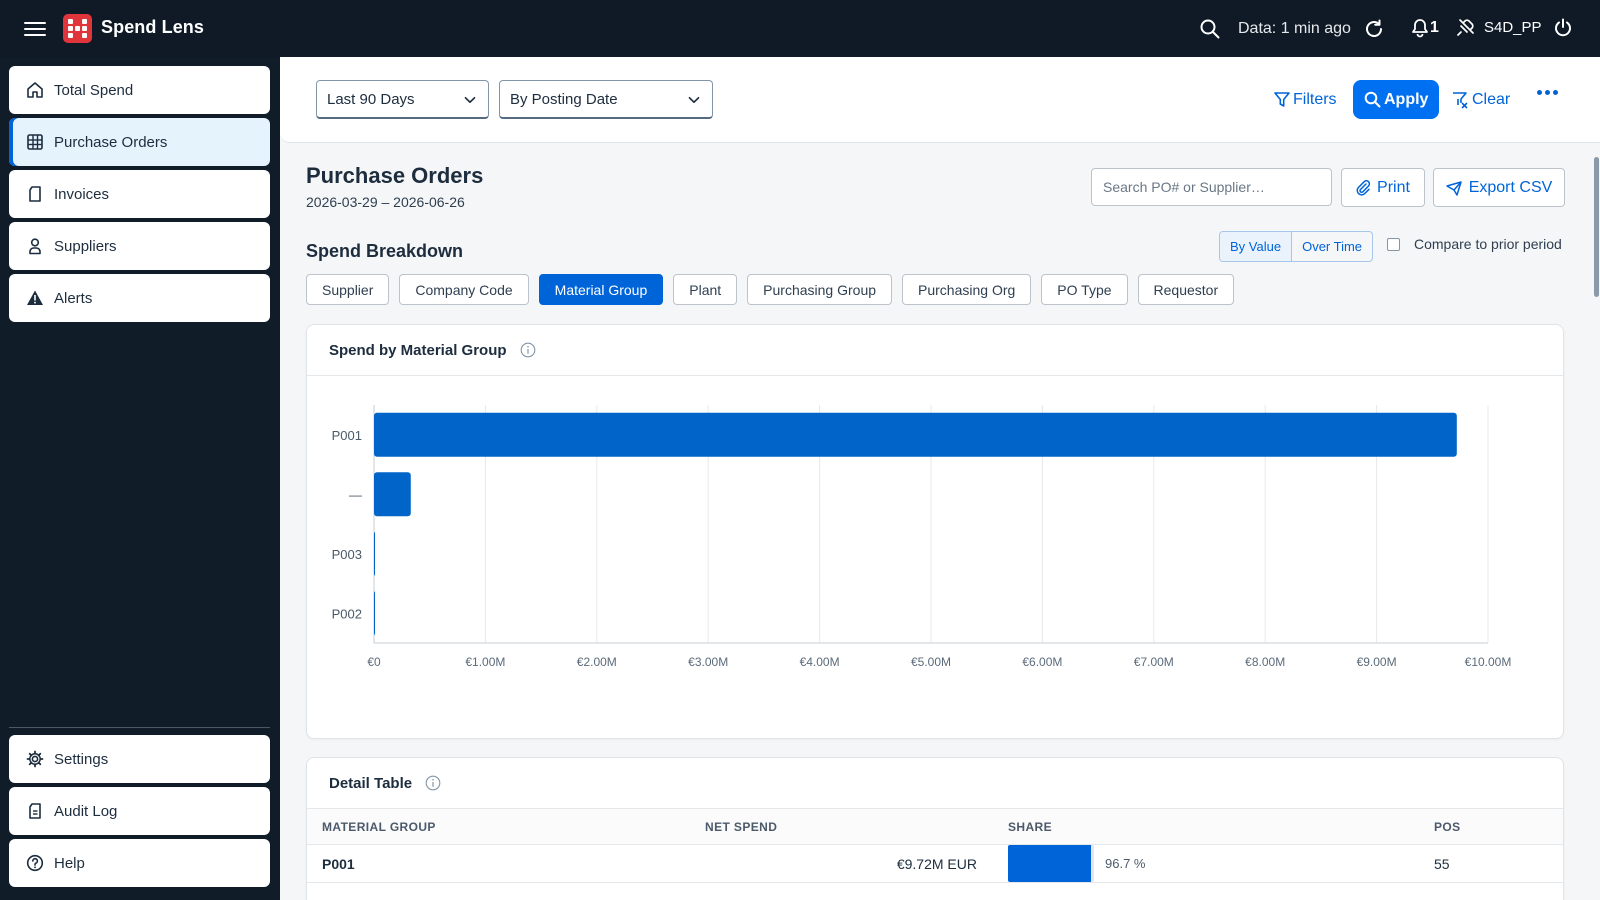  I want to click on clear-button: Clear, so click(1481, 99).